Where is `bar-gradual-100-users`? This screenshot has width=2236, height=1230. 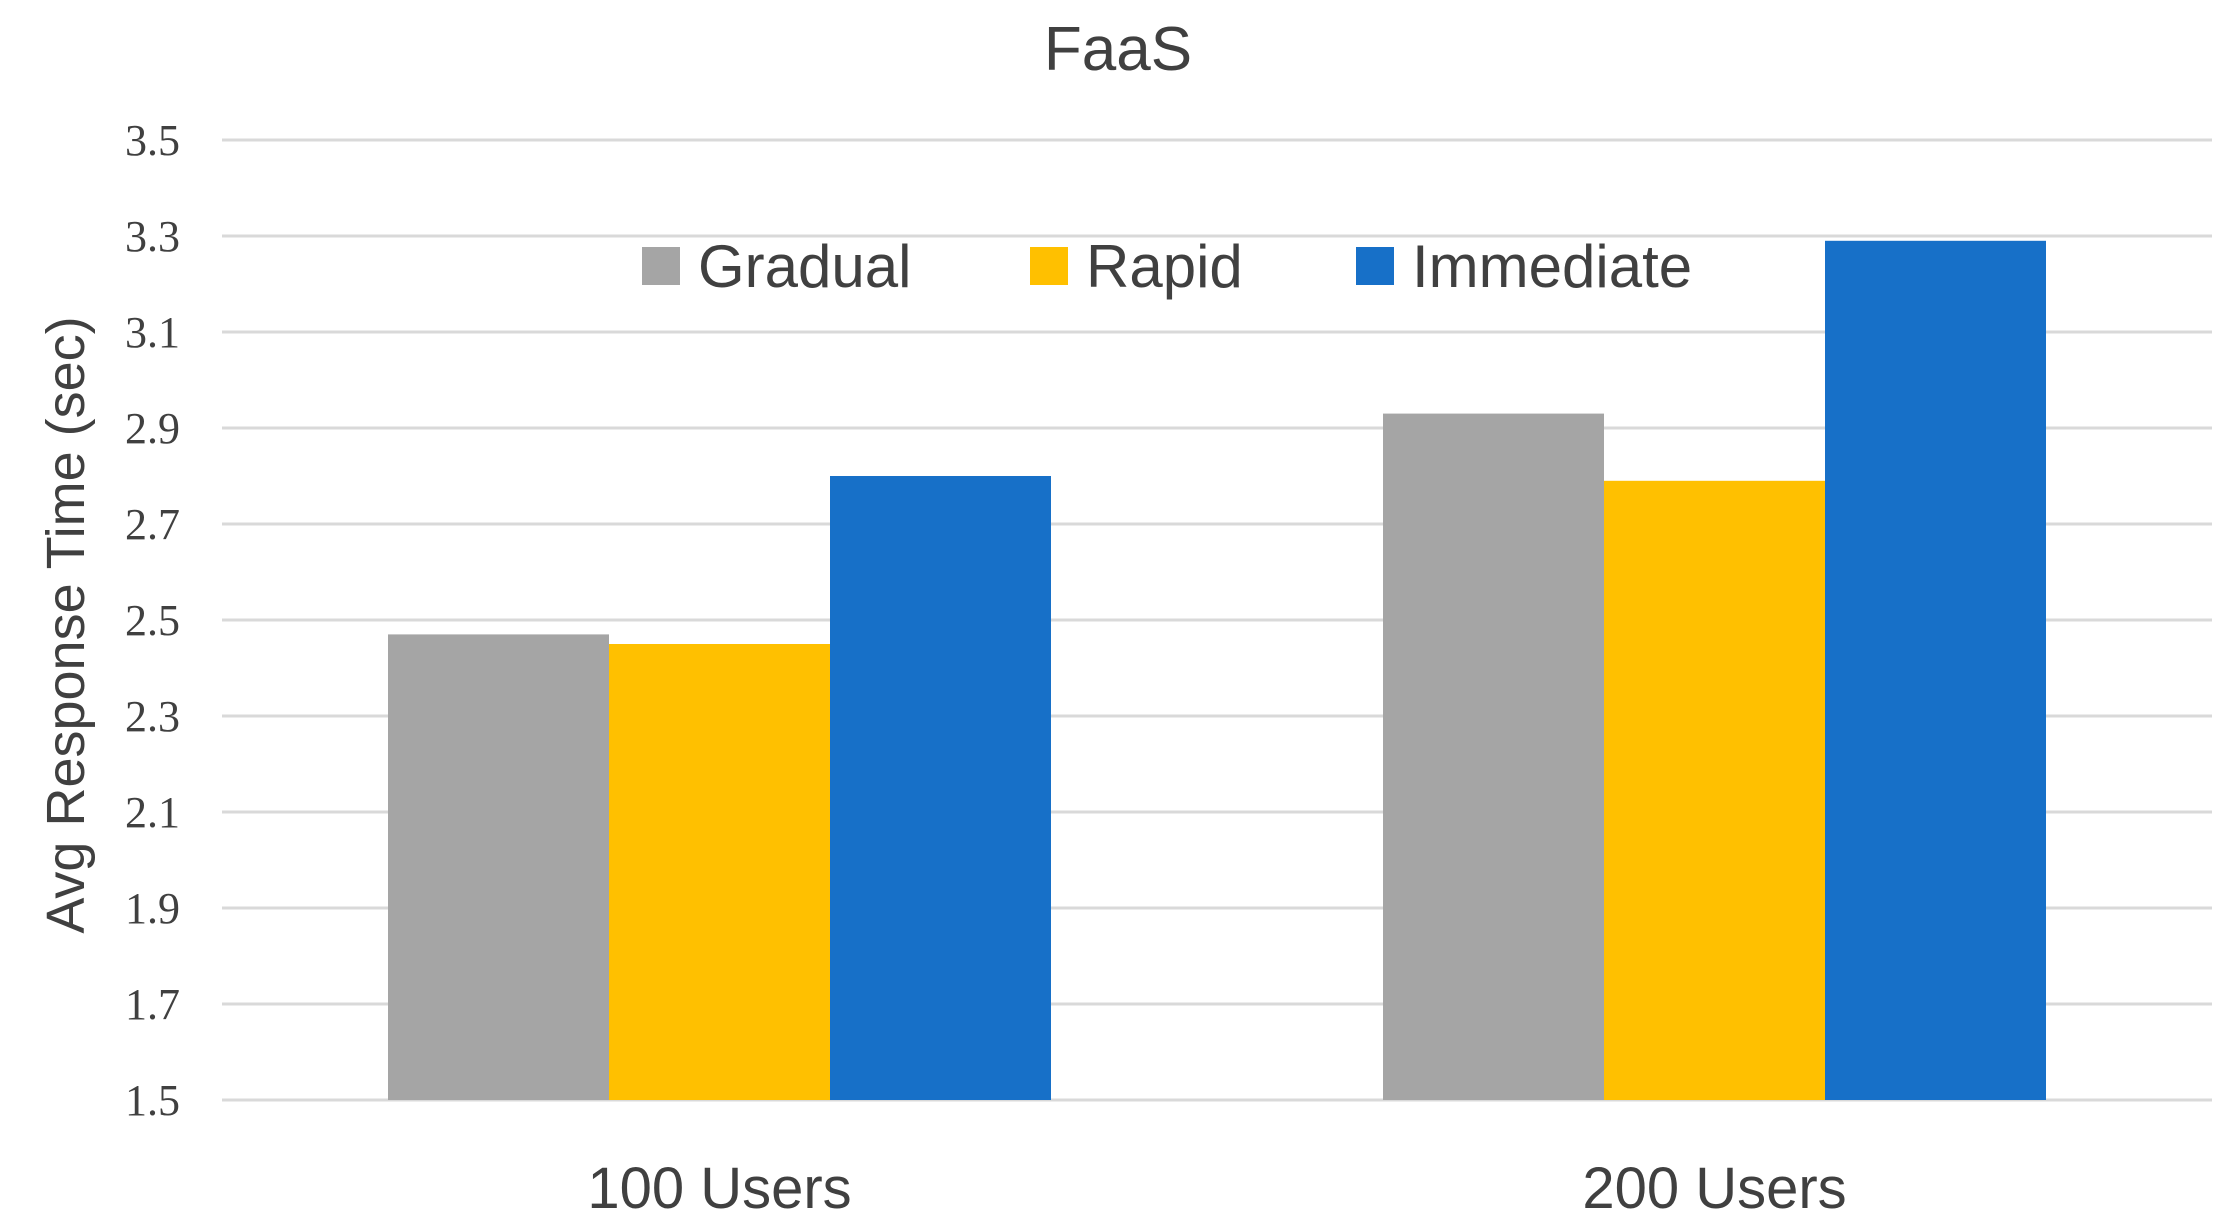 bar-gradual-100-users is located at coordinates (498, 867).